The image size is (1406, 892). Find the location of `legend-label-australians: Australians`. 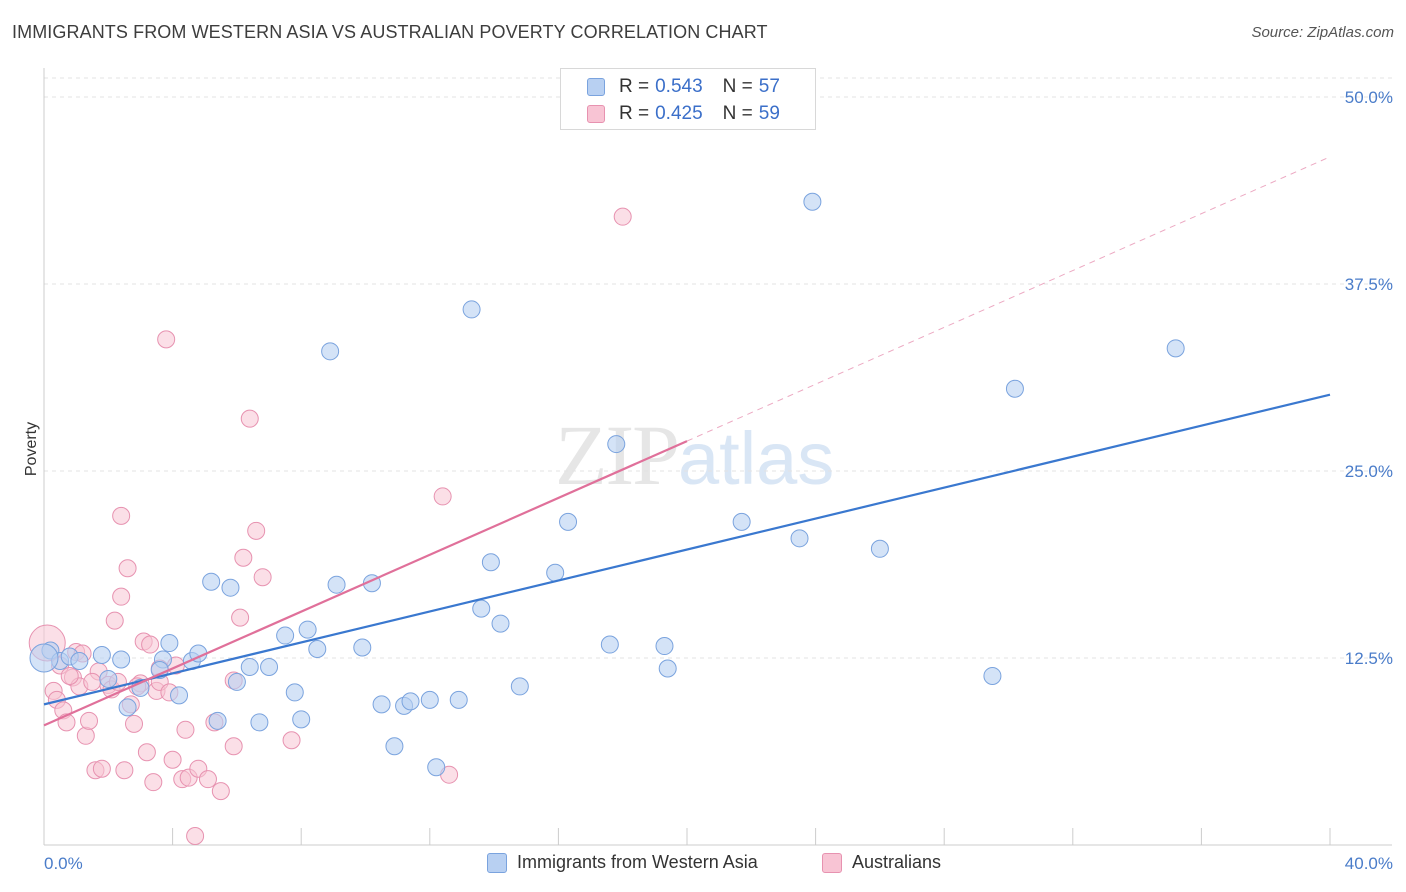

legend-label-australians: Australians is located at coordinates (897, 862).